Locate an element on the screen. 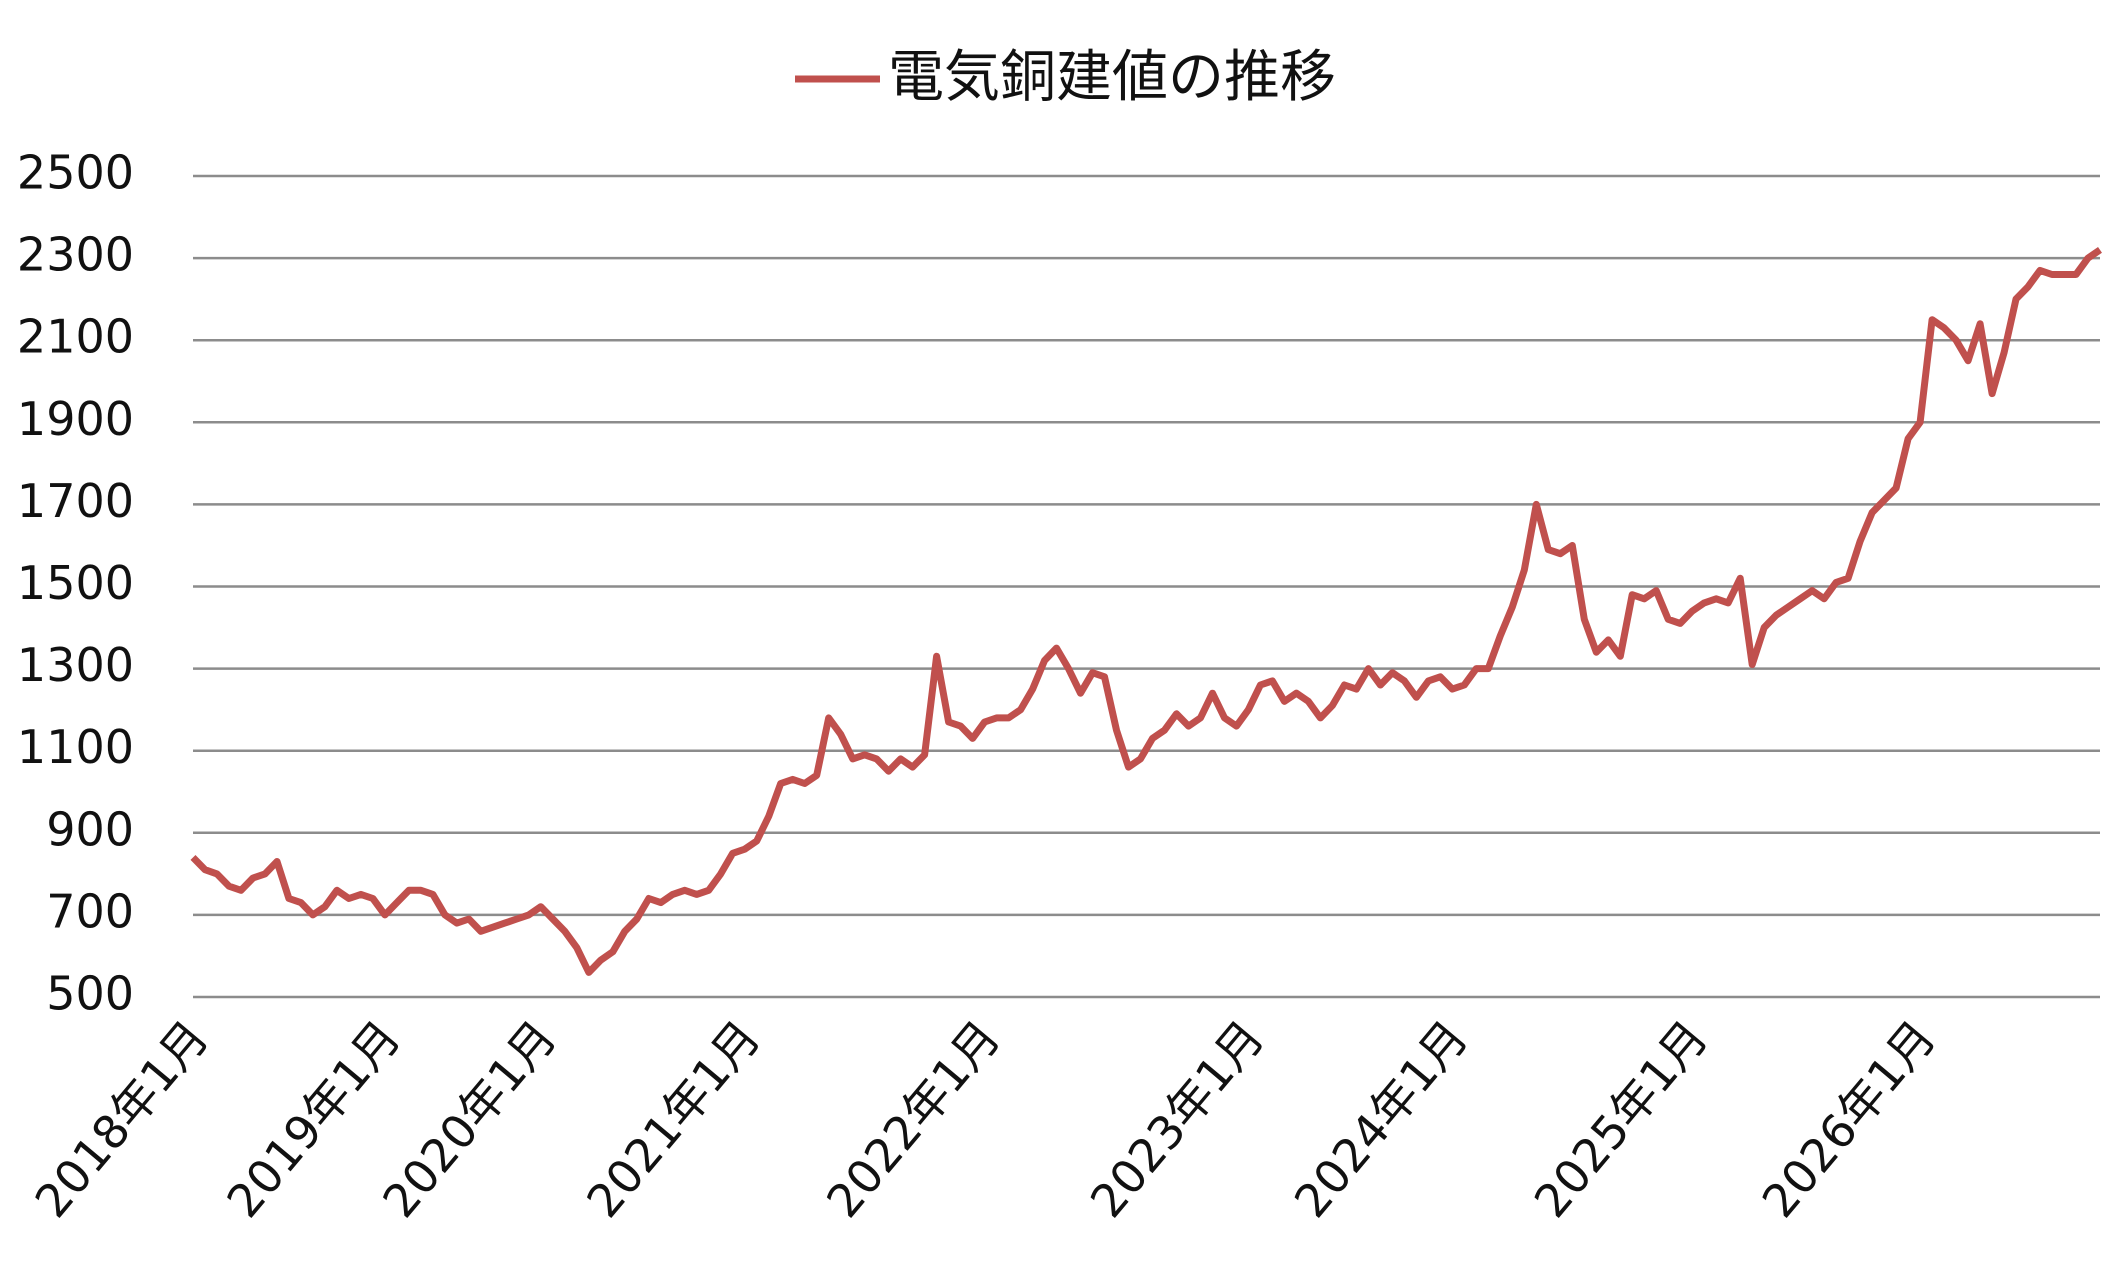 The width and height of the screenshot is (2111, 1275). x-tick-label: 2026年1月 is located at coordinates (1849, 1118).